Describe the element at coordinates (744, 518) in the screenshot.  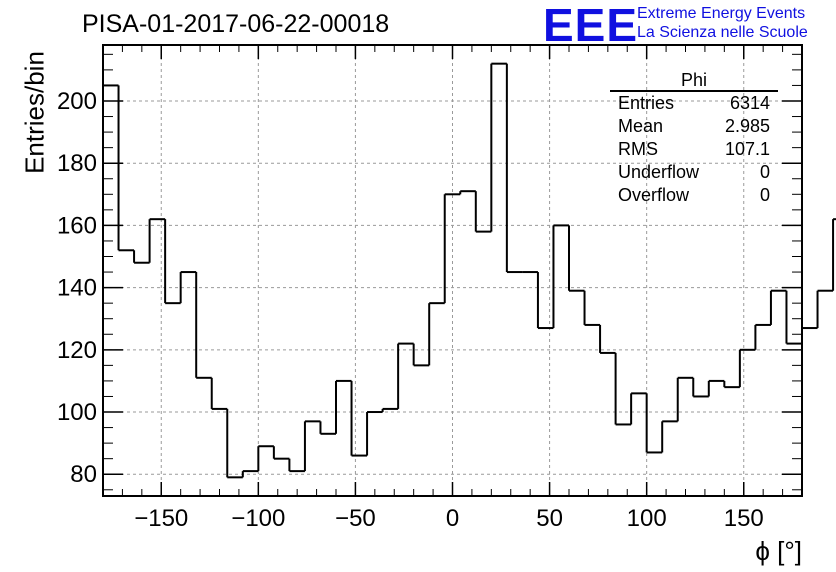
I see `x-tick-label: 150` at that location.